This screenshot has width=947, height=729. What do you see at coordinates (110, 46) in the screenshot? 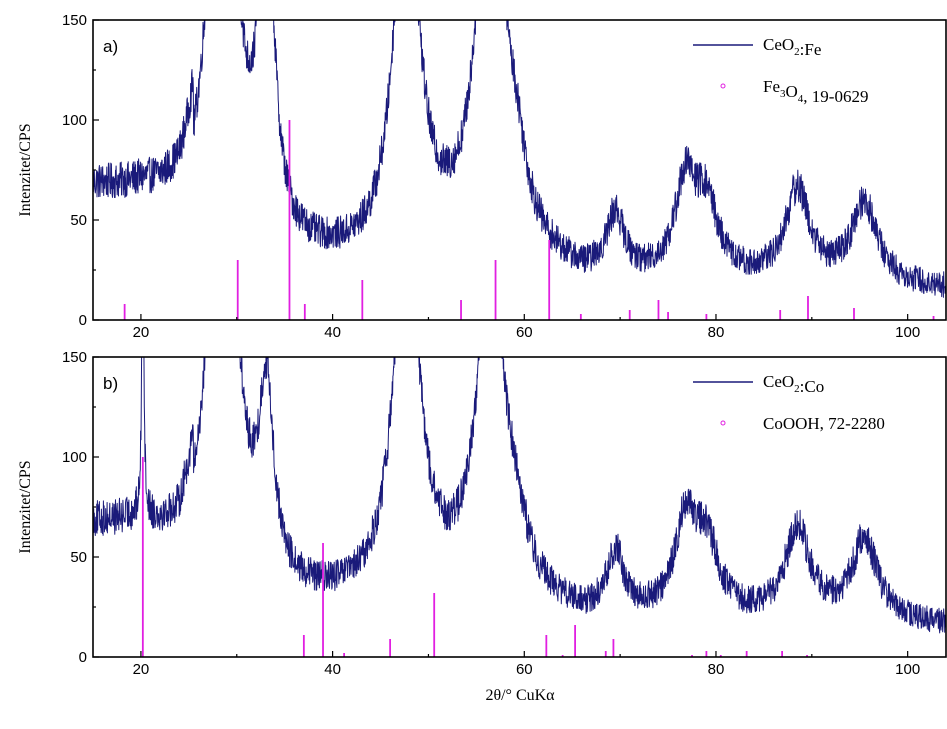
I see `panel-label: a)` at bounding box center [110, 46].